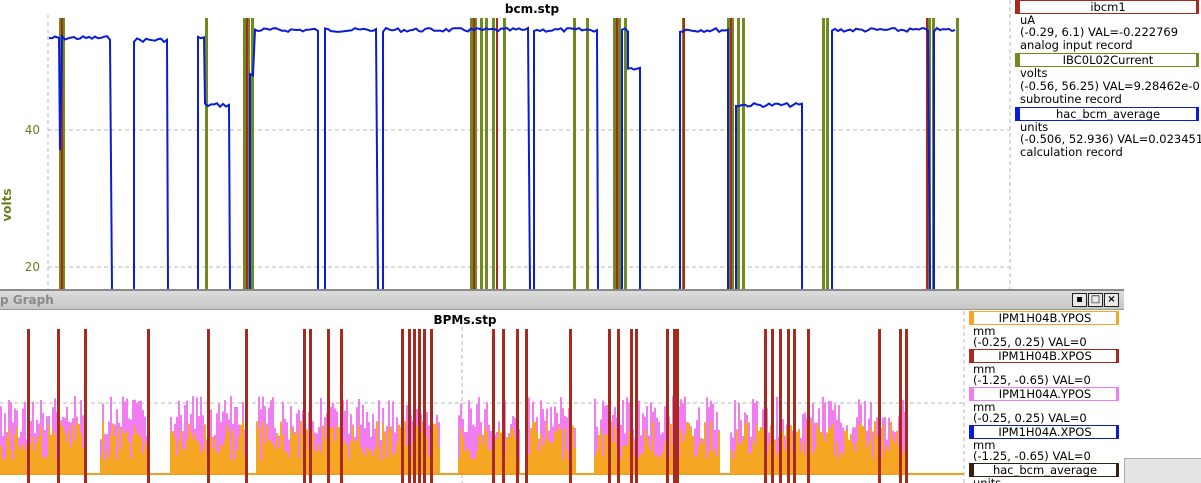  What do you see at coordinates (1110, 139) in the screenshot?
I see `legend-range-hac-bcm-average: (-0.506, 52.936) VAL=0.023451` at bounding box center [1110, 139].